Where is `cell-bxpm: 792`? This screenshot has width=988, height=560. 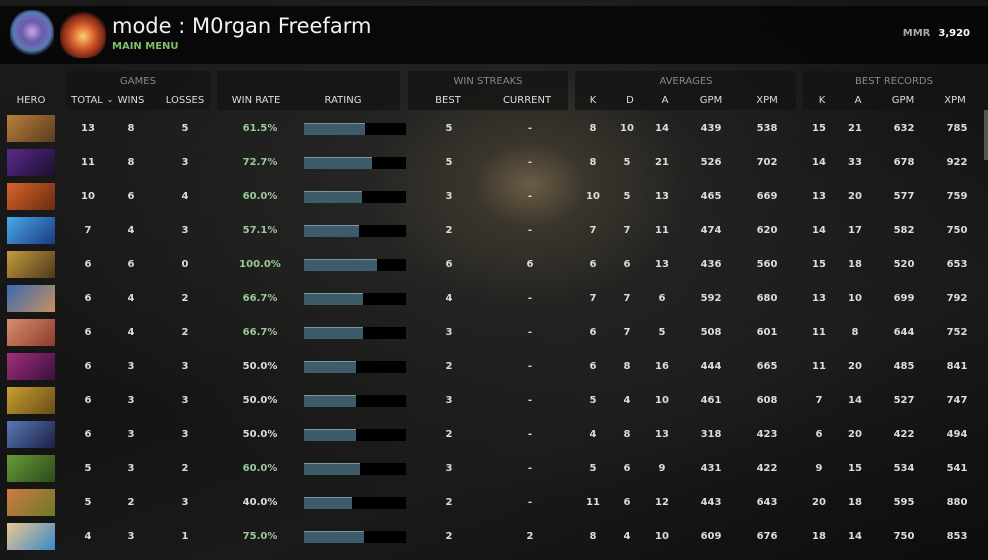
cell-bxpm: 792 is located at coordinates (957, 298).